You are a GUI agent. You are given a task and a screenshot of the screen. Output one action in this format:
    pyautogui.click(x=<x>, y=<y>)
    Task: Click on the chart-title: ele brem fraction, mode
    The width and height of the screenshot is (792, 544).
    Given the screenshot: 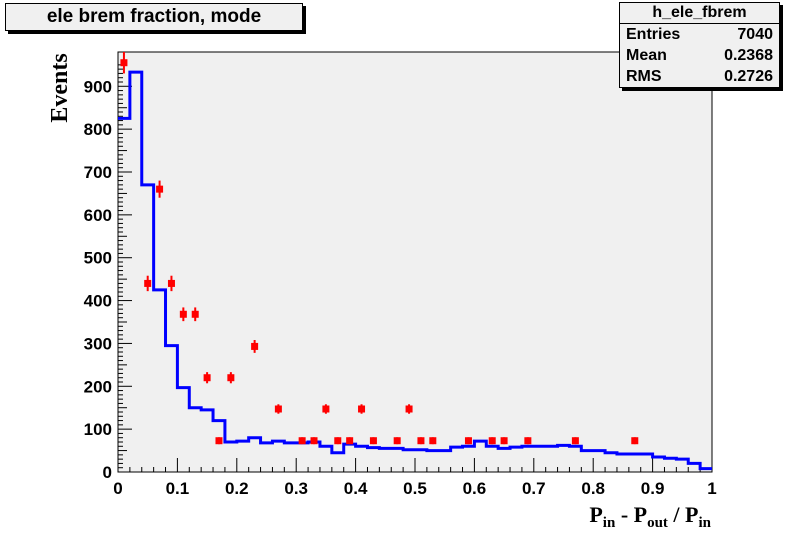 What is the action you would take?
    pyautogui.click(x=154, y=17)
    